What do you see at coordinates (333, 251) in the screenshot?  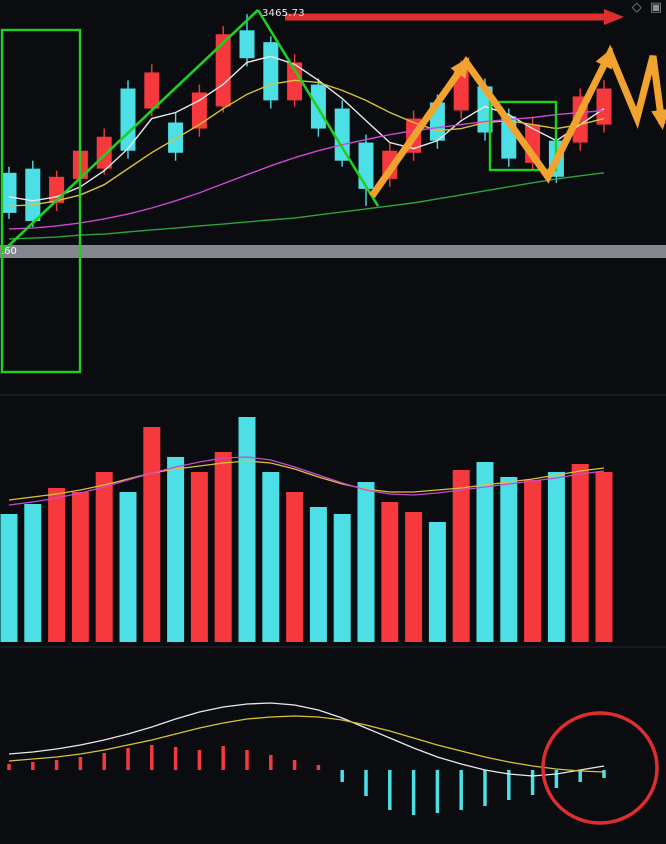 I see `price-alert-band` at bounding box center [333, 251].